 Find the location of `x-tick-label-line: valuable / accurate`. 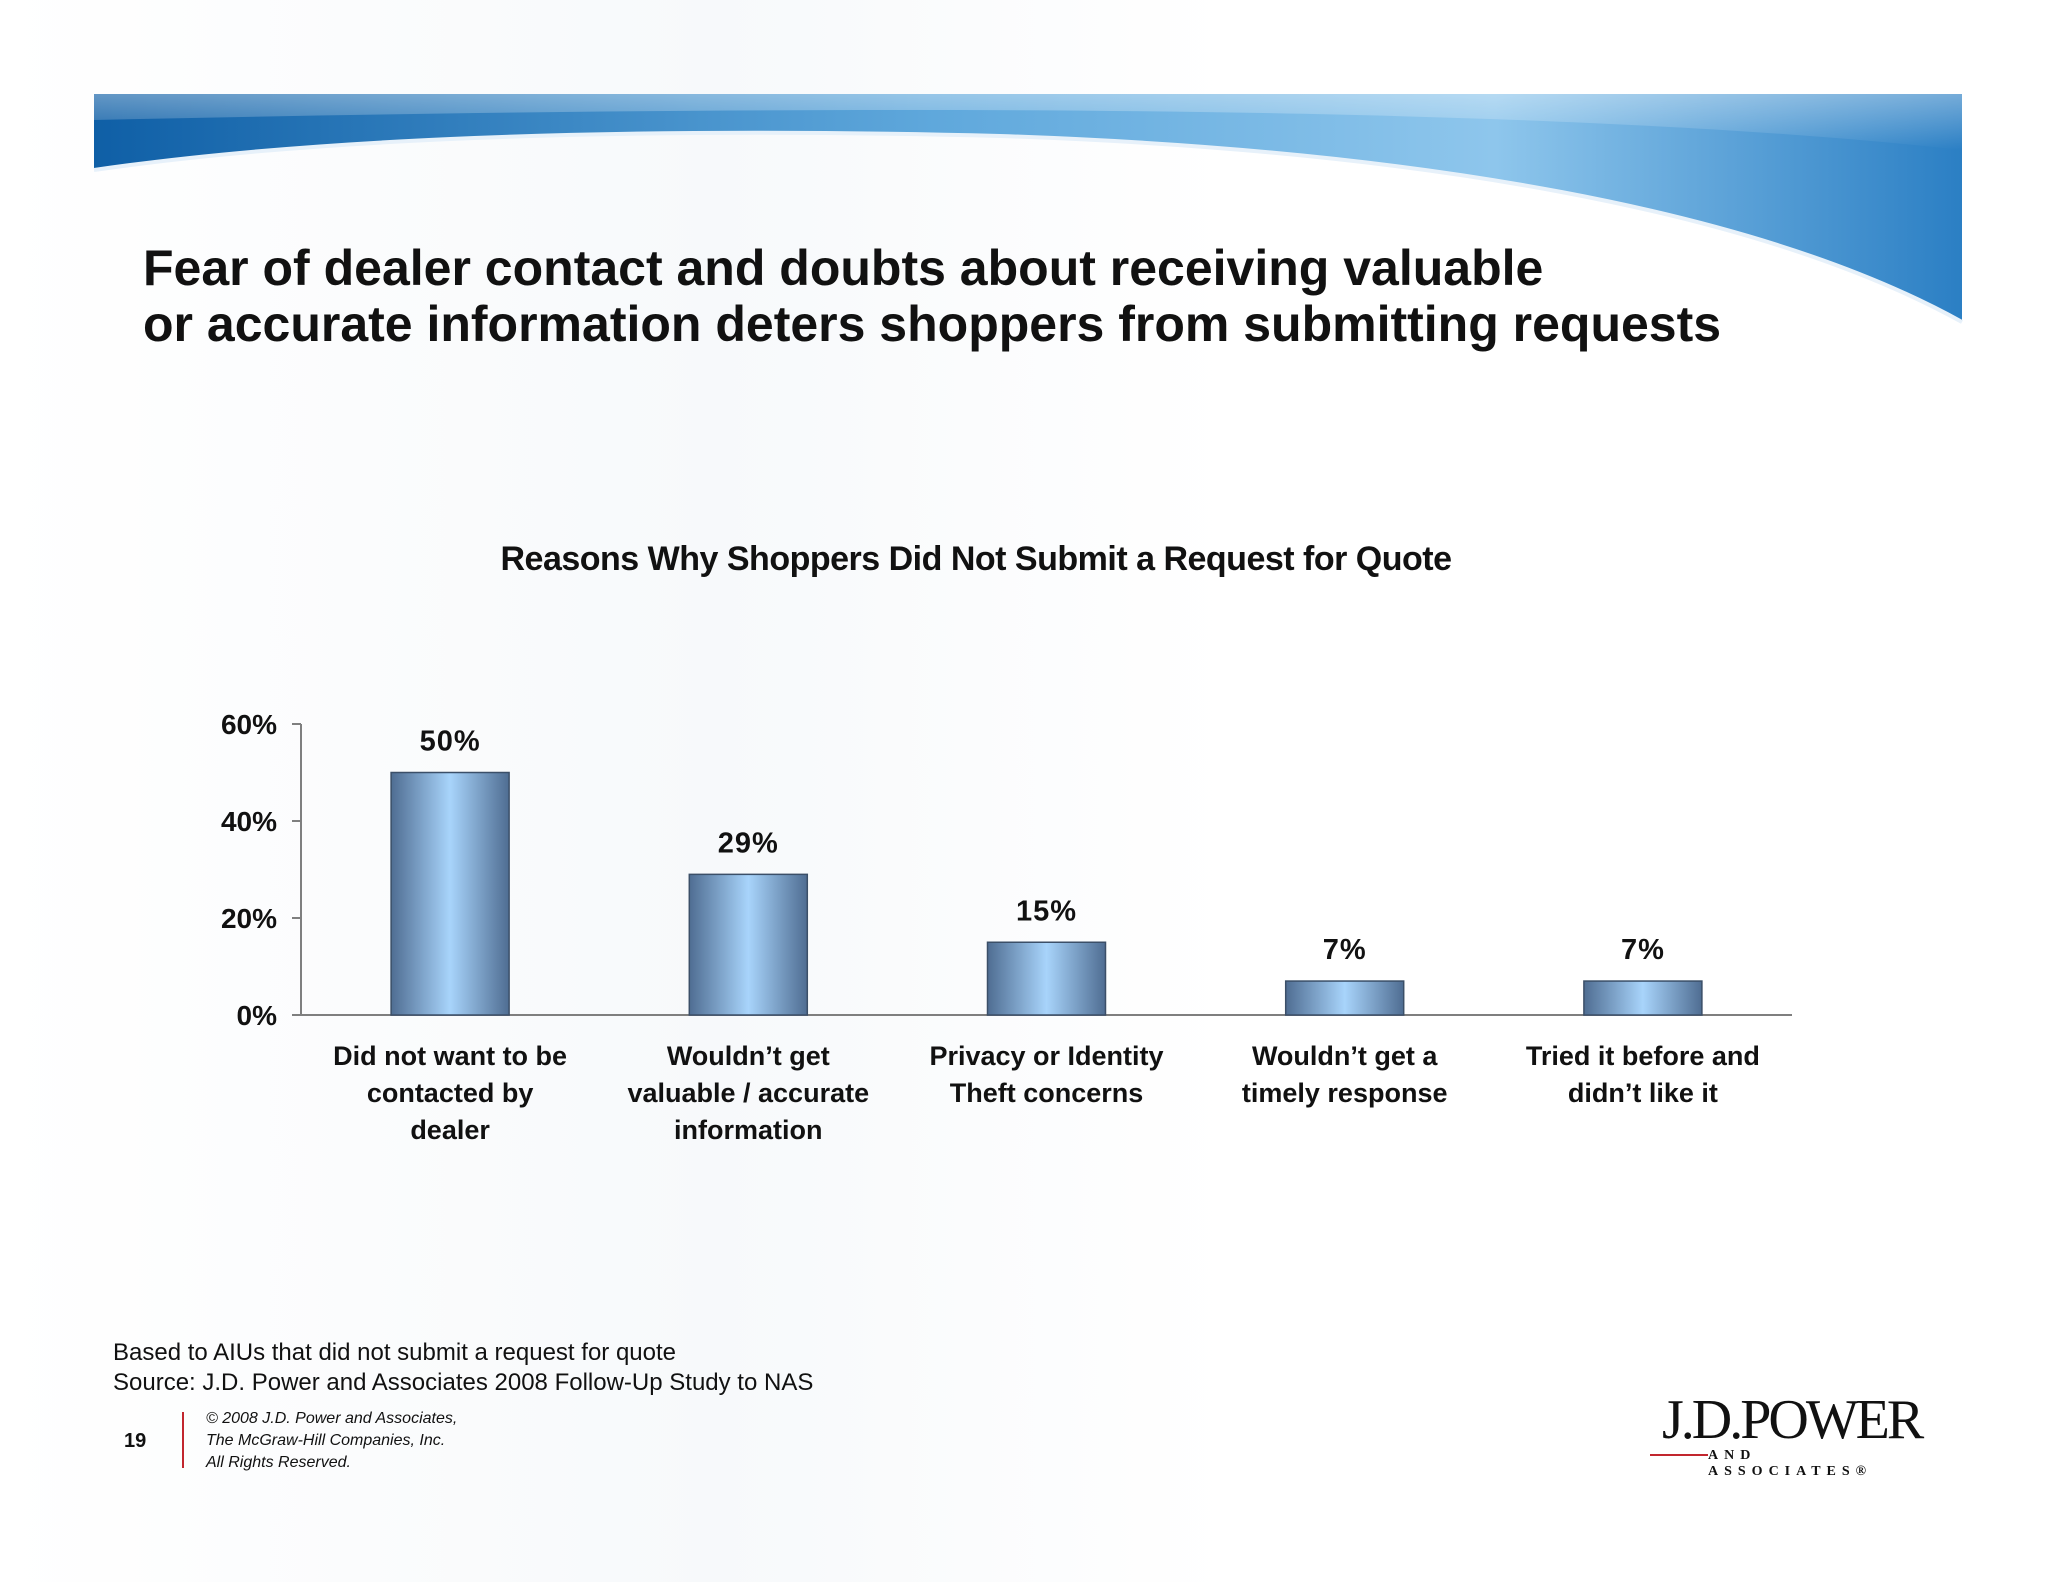

x-tick-label-line: valuable / accurate is located at coordinates (748, 1093).